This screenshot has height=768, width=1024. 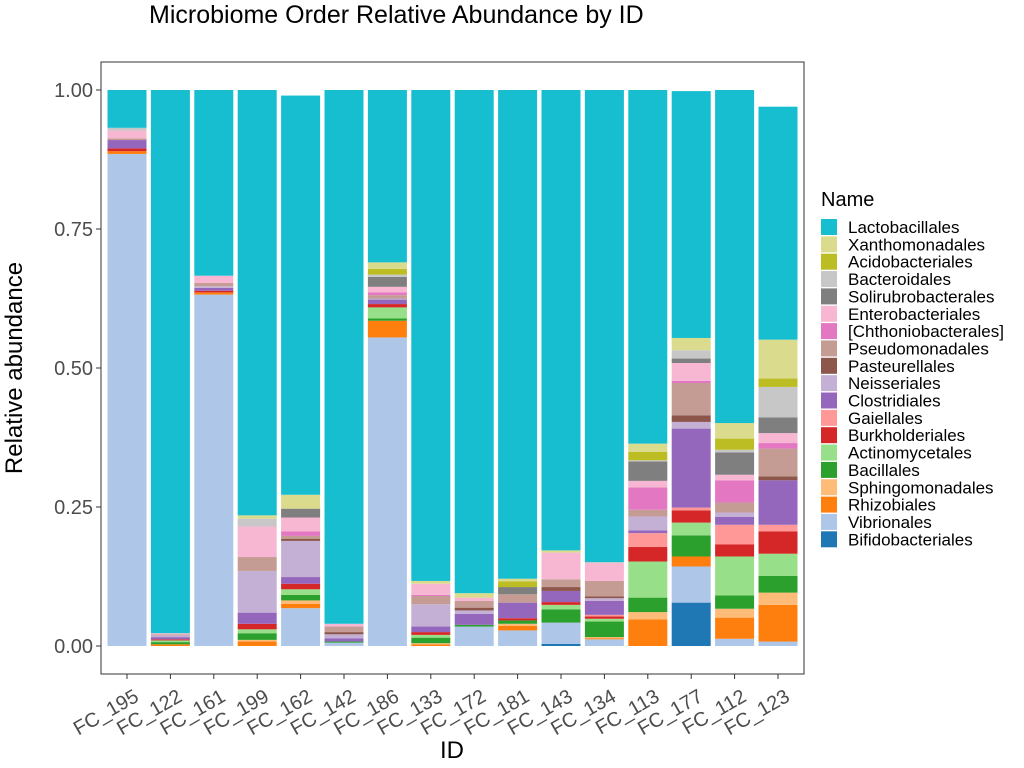 What do you see at coordinates (648, 540) in the screenshot?
I see `bar-segment-FC_113-Gaiellales` at bounding box center [648, 540].